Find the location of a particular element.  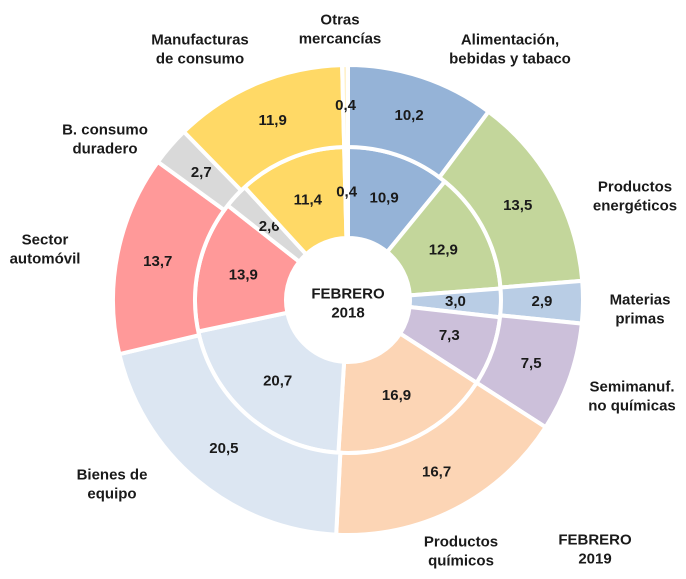

value-label: 16,7 is located at coordinates (436, 472).